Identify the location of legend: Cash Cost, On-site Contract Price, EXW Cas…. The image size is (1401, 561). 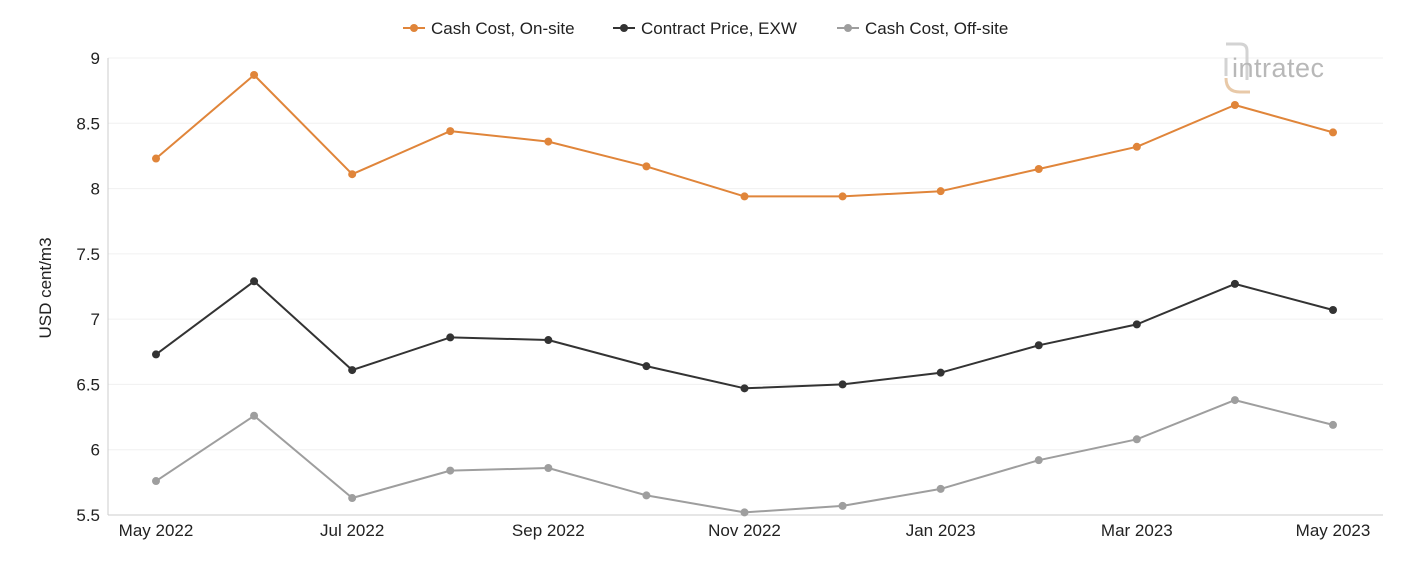
(705, 28).